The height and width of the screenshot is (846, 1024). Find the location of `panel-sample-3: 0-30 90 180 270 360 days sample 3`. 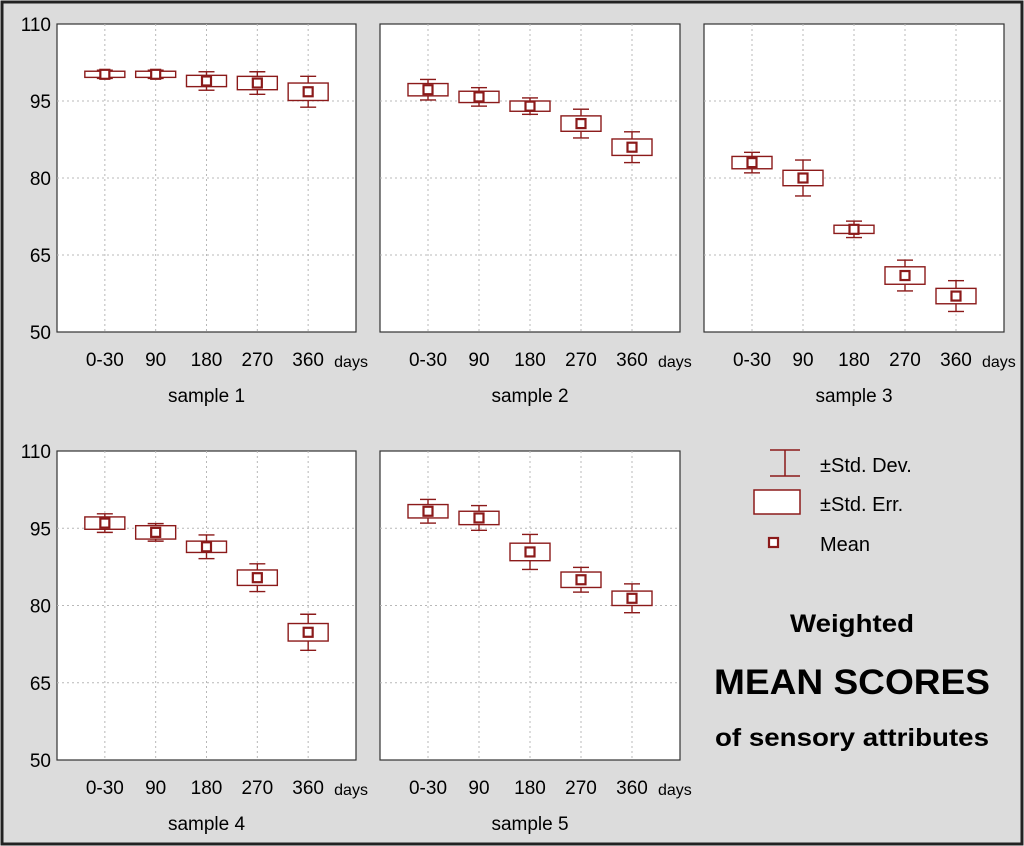

panel-sample-3: 0-30 90 180 270 360 days sample 3 is located at coordinates (859, 215).